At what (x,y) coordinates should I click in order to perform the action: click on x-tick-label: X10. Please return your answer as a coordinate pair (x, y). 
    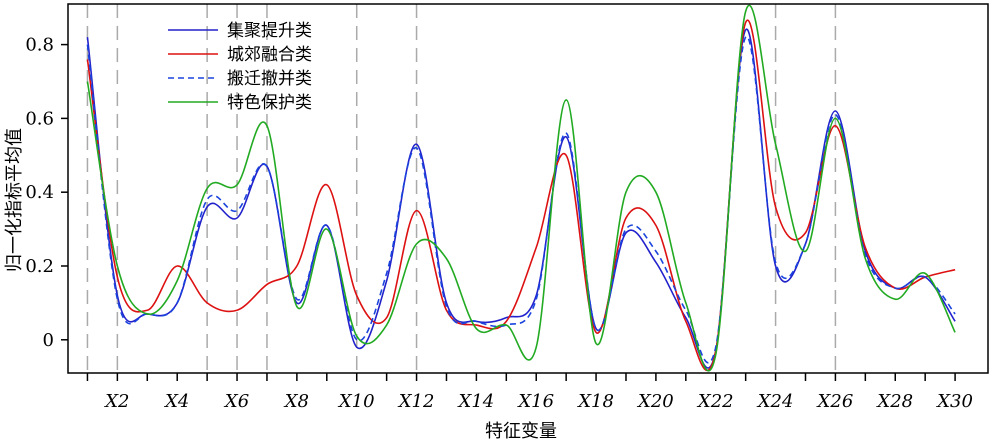
    Looking at the image, I should click on (356, 401).